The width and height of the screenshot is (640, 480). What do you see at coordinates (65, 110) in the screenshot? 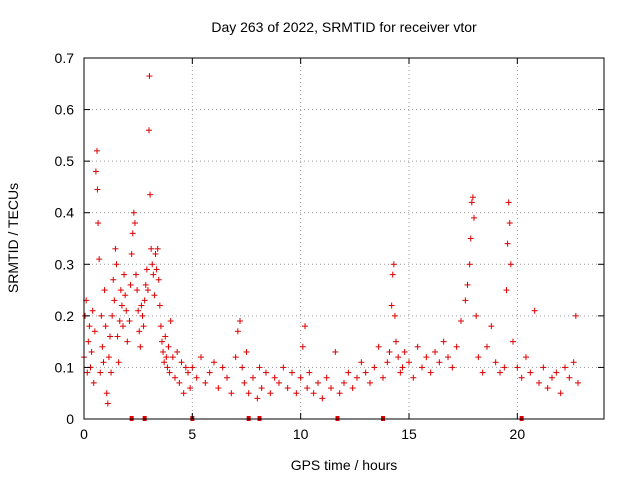
I see `y-tick-label: 0.6` at bounding box center [65, 110].